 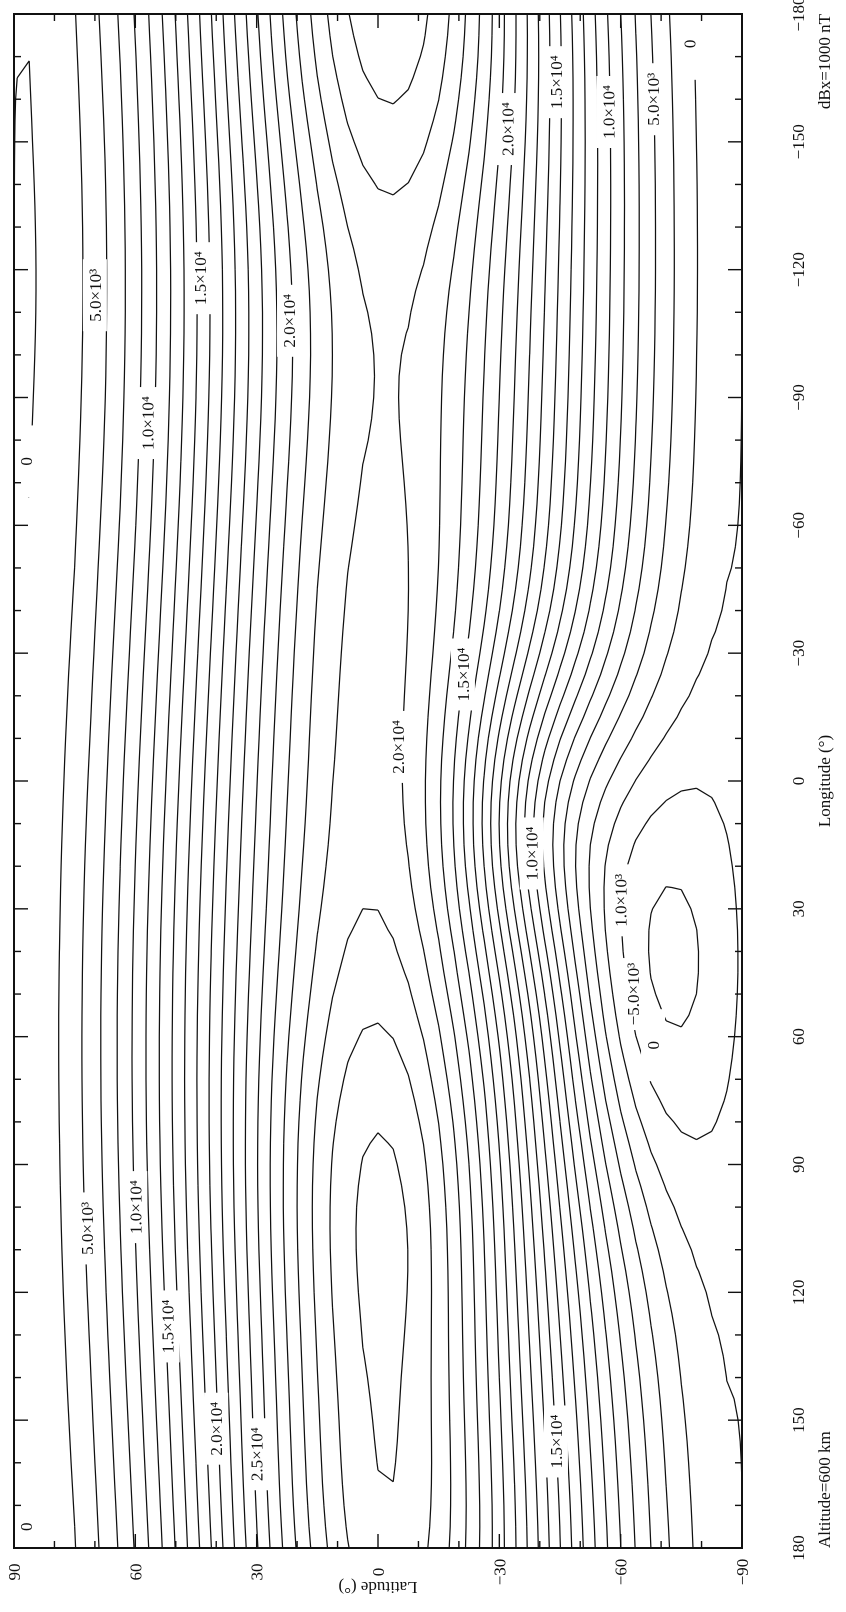 I want to click on latitude-tick-label: −90, so click(x=742, y=1572).